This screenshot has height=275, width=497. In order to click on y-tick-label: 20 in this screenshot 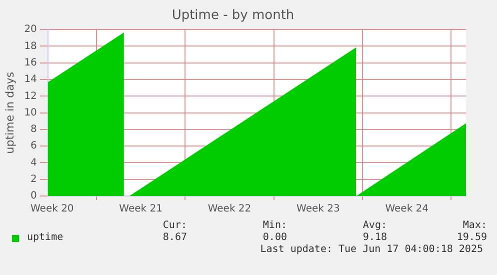, I will do `click(30, 30)`.